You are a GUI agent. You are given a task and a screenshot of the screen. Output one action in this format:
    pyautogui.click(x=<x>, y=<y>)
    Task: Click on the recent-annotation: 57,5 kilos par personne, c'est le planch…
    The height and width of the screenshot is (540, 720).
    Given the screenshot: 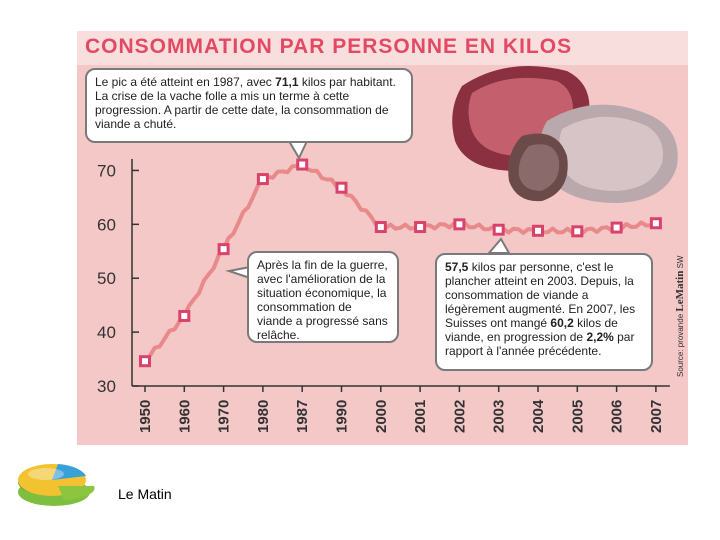 What is the action you would take?
    pyautogui.click(x=544, y=312)
    